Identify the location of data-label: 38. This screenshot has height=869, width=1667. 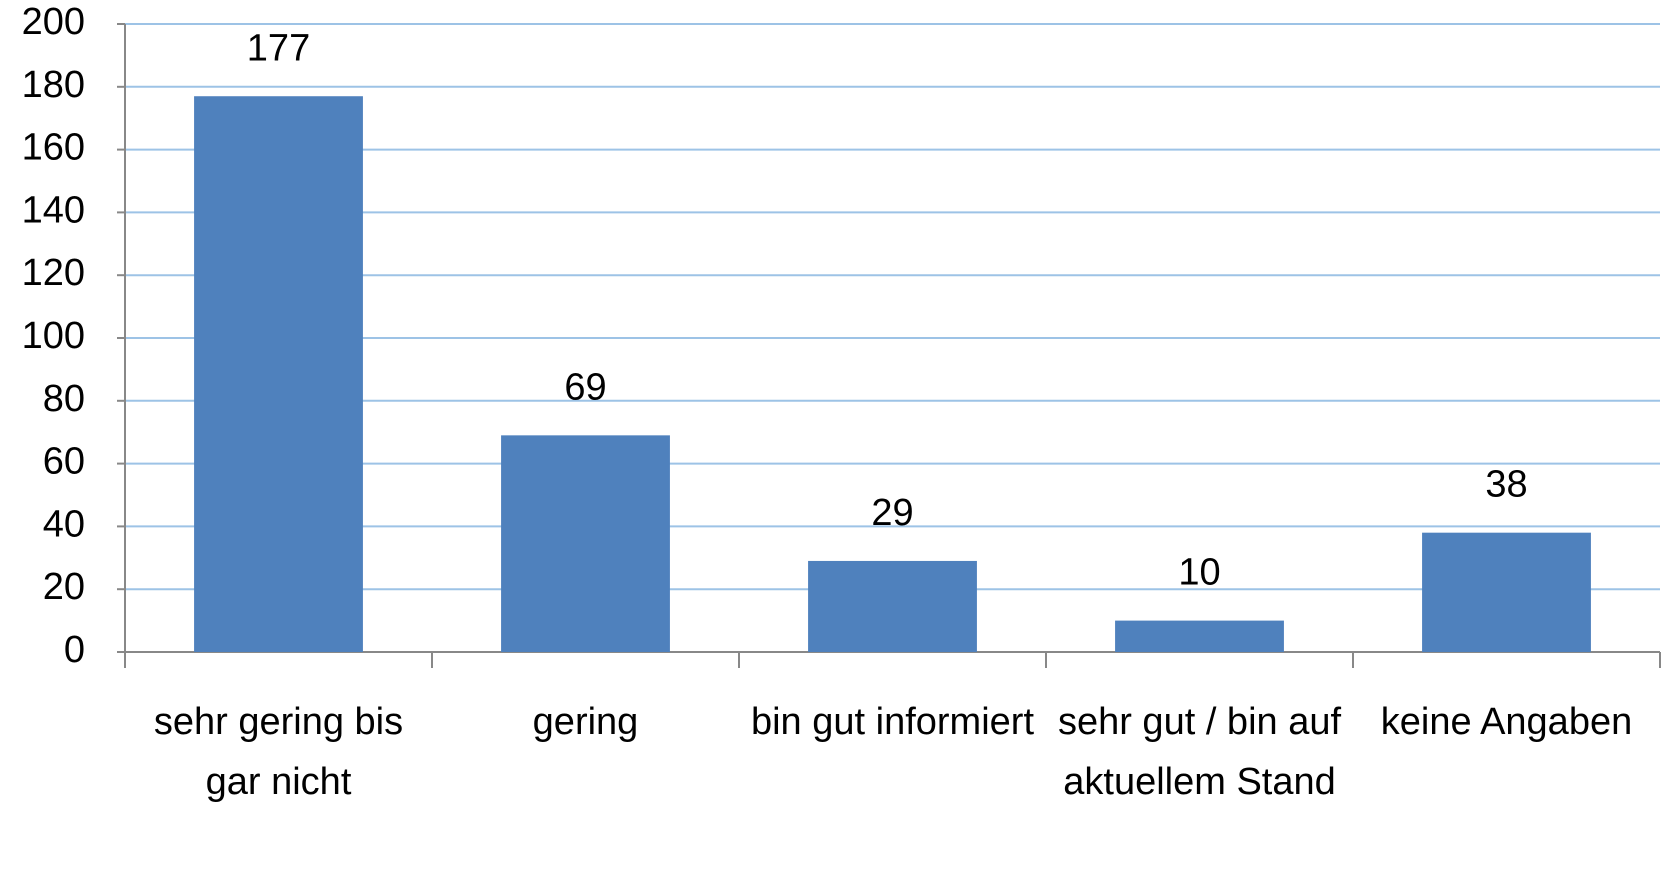
(1506, 485).